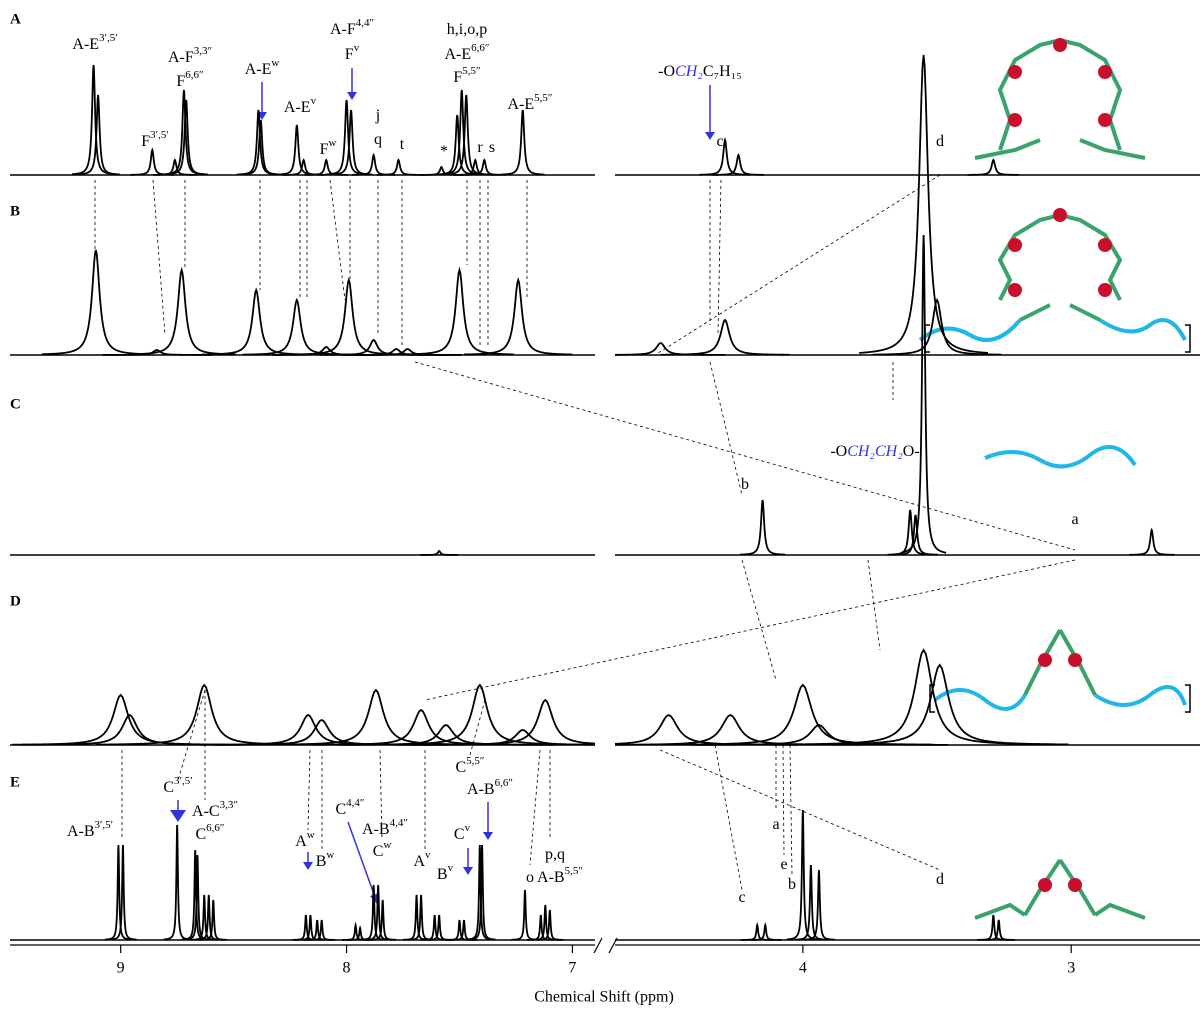 The image size is (1204, 1011). What do you see at coordinates (15, 404) in the screenshot?
I see `panel-label: C` at bounding box center [15, 404].